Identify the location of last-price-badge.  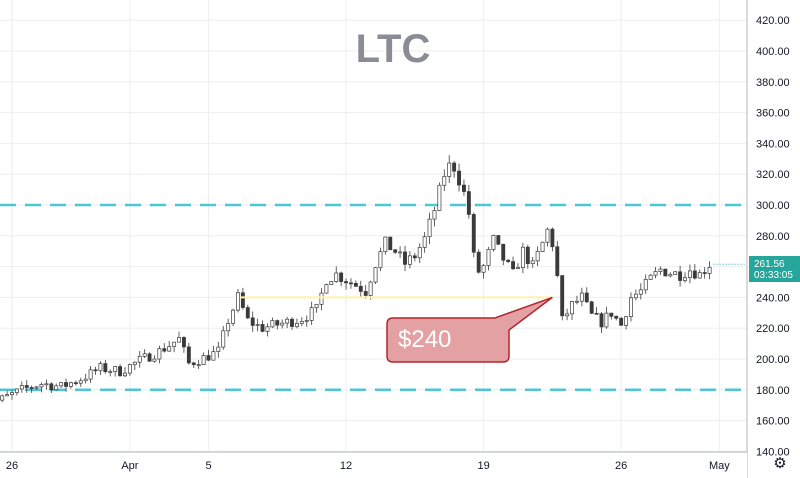
(774, 269).